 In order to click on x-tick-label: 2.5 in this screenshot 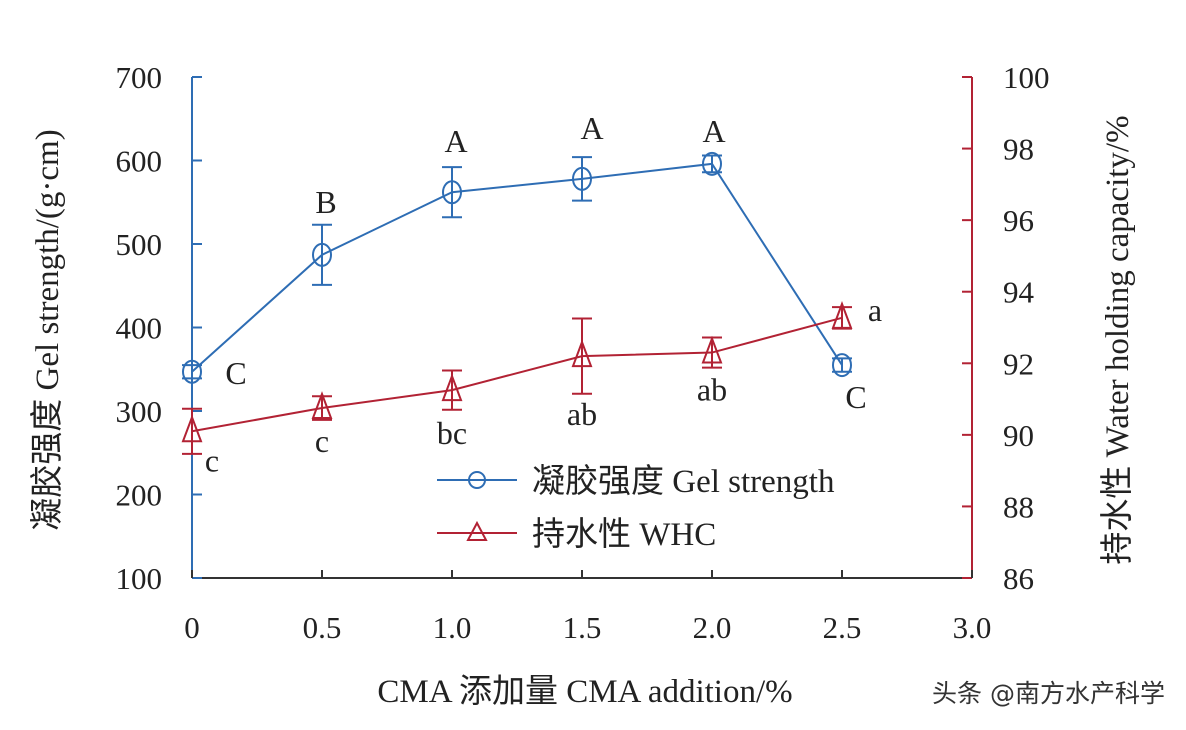, I will do `click(842, 627)`.